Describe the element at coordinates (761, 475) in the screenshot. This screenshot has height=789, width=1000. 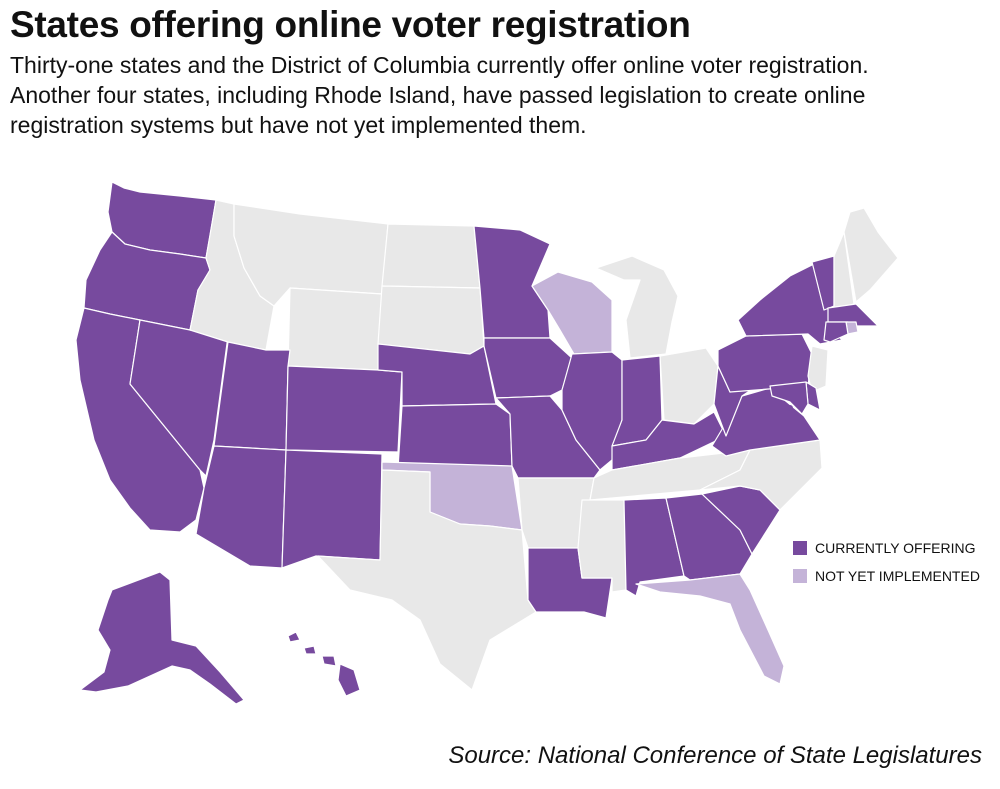
I see `state-NC` at that location.